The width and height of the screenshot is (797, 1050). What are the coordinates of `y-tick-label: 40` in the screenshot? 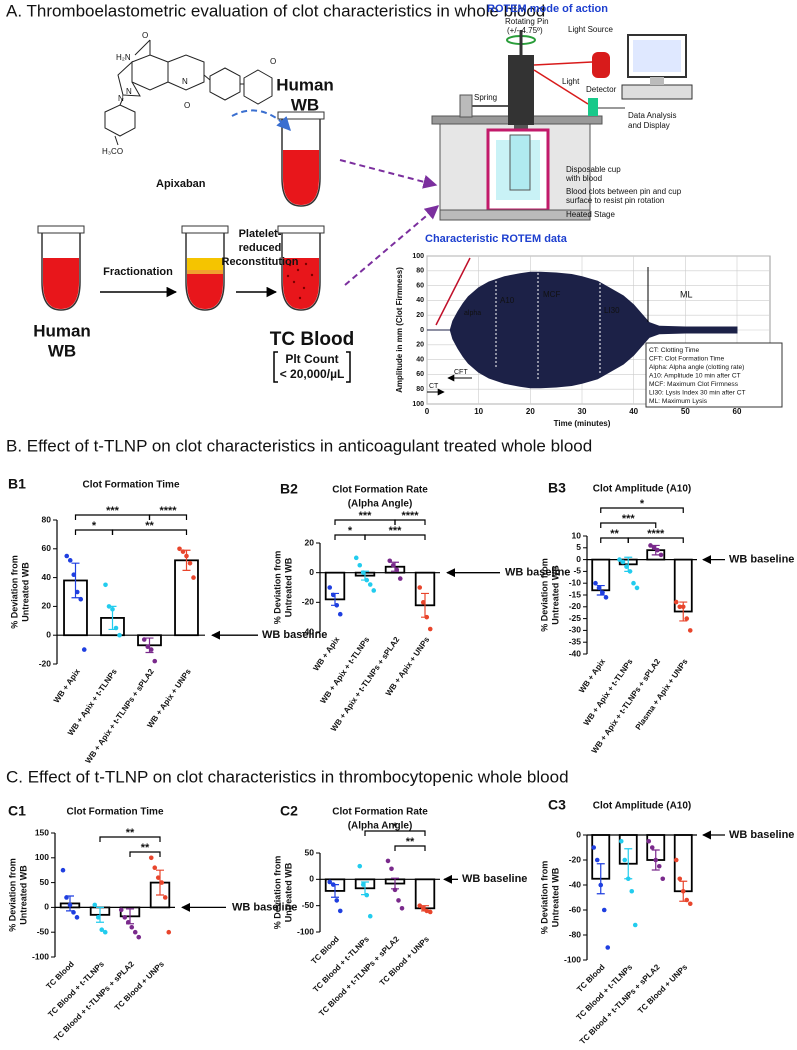 It's located at (47, 577).